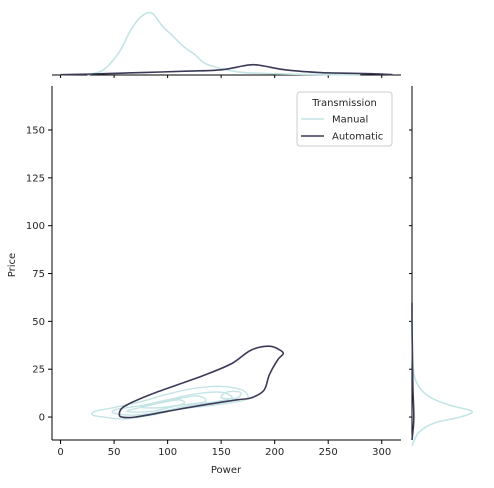 The width and height of the screenshot is (494, 488). Describe the element at coordinates (35, 131) in the screenshot. I see `y-tick-label: 150` at that location.